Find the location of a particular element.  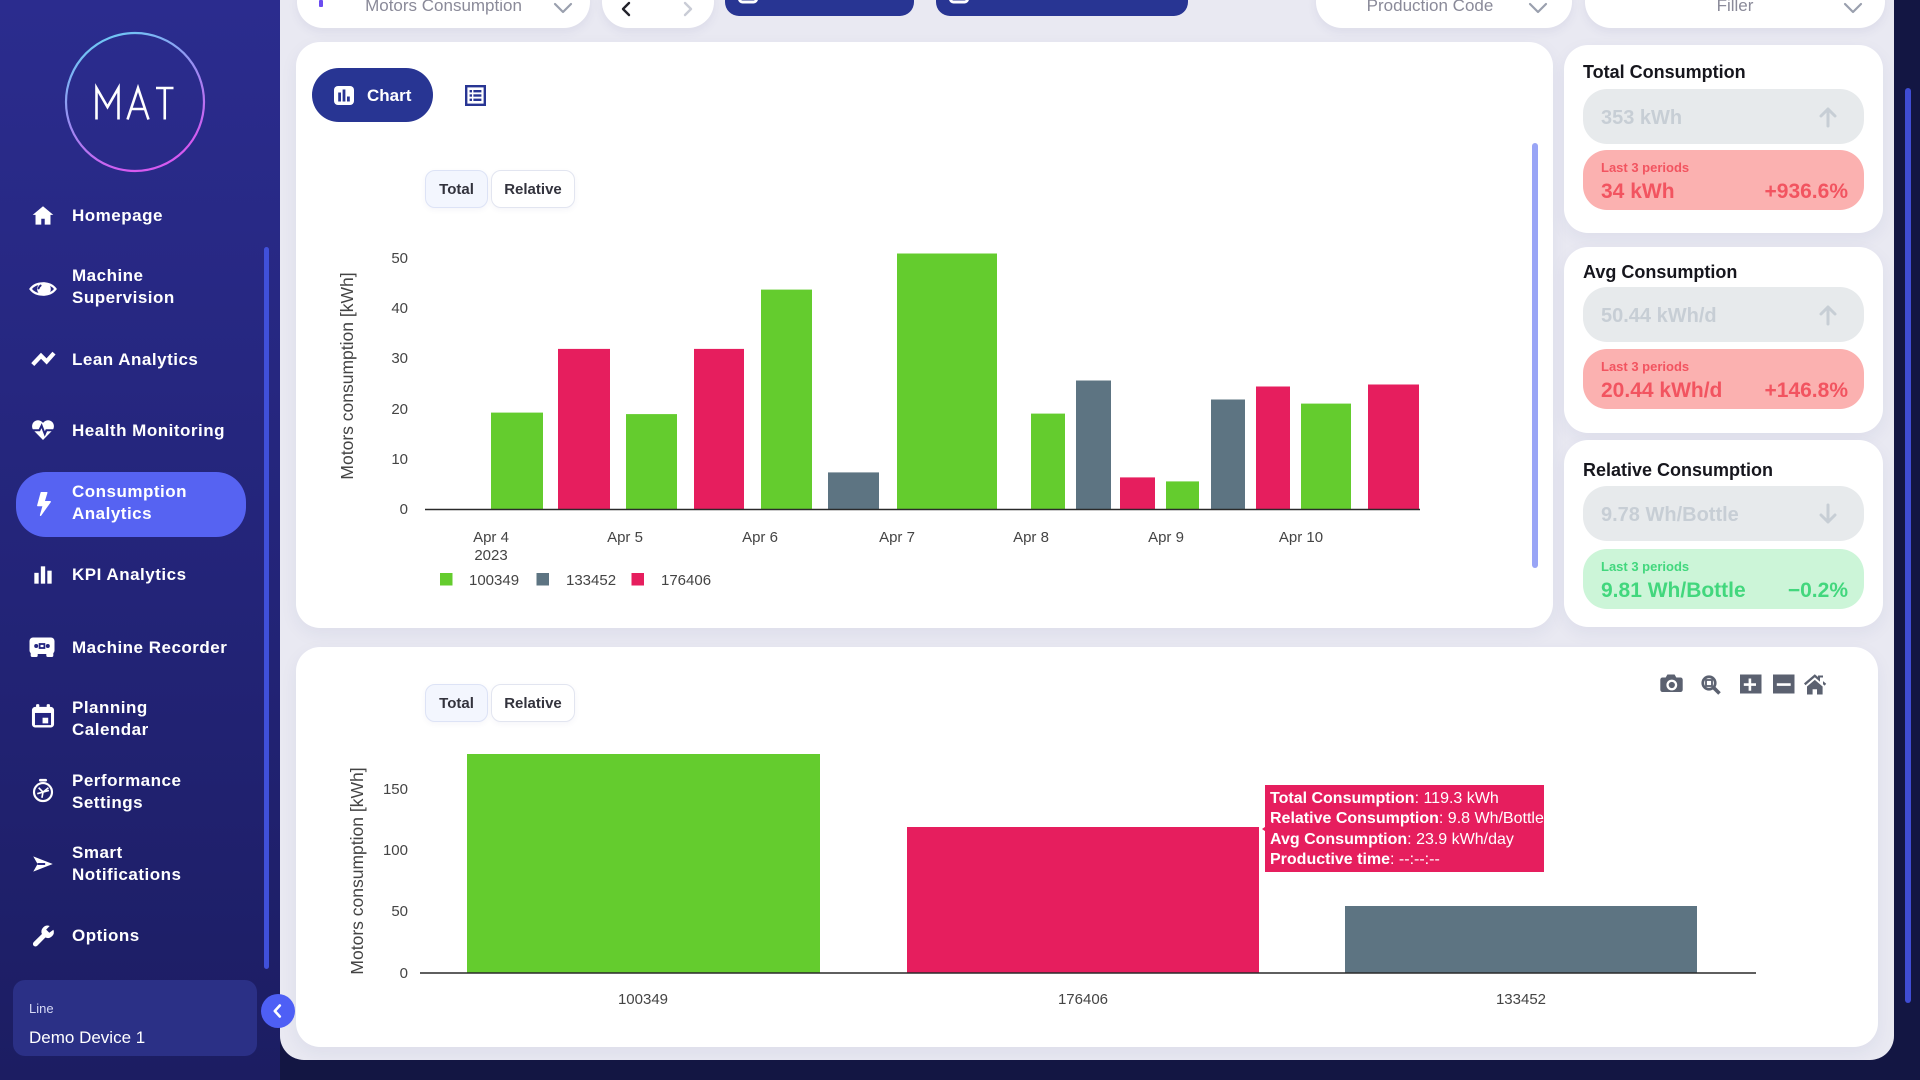

svg-text: Apr 8 is located at coordinates (1031, 537).